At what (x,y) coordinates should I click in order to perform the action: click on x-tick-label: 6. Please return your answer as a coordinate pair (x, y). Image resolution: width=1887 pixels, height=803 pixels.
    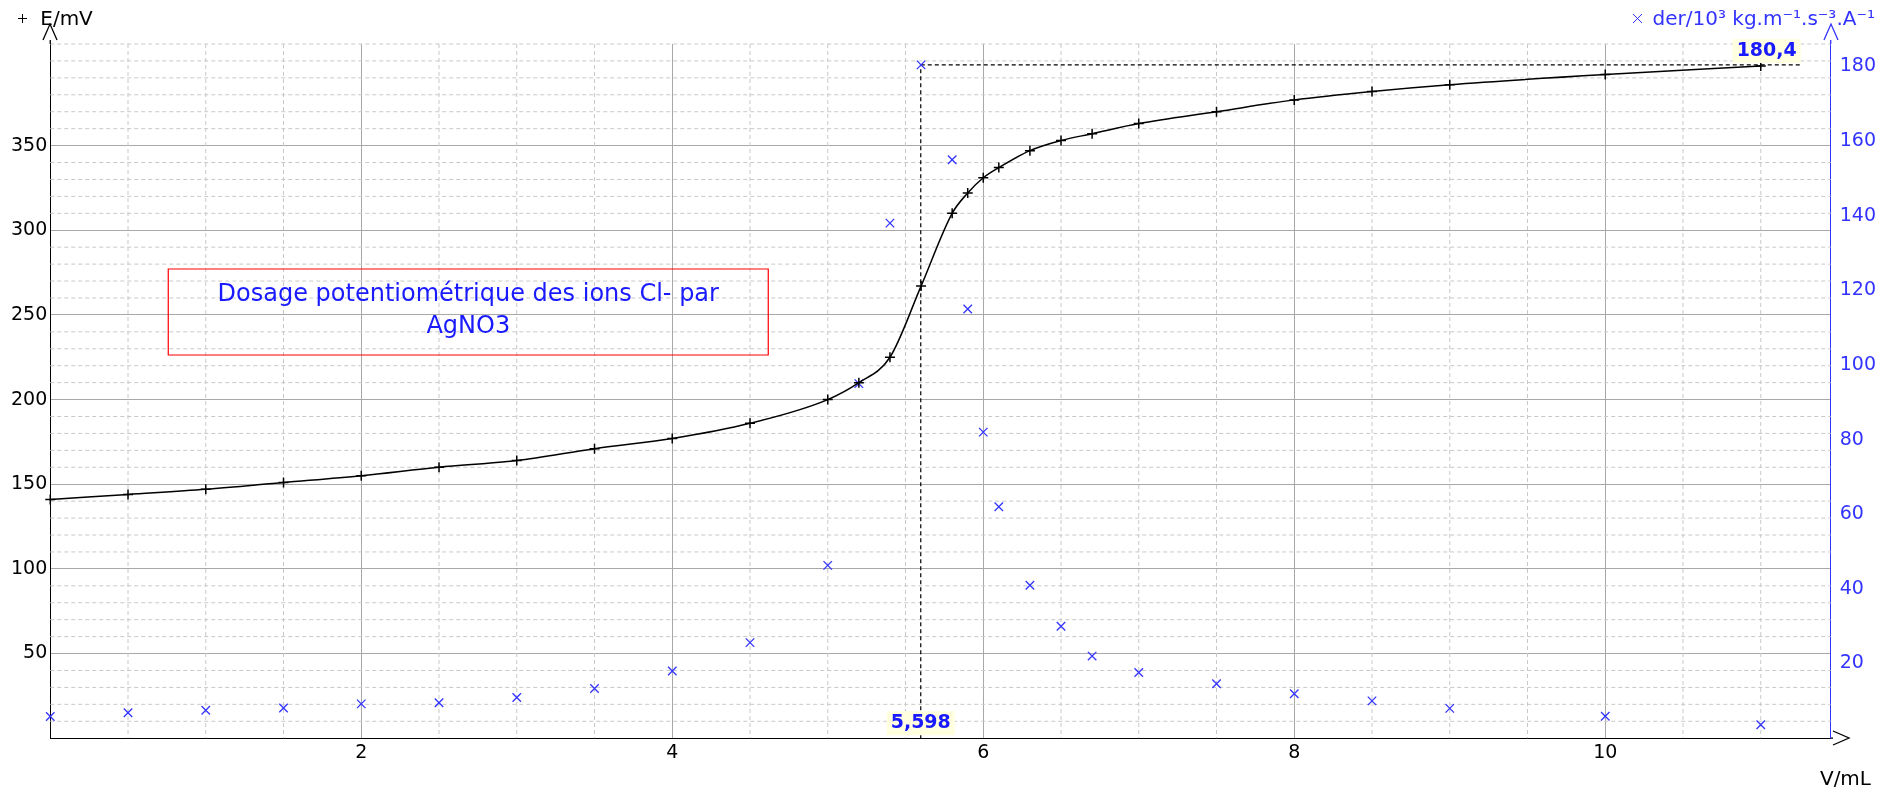
    Looking at the image, I should click on (983, 750).